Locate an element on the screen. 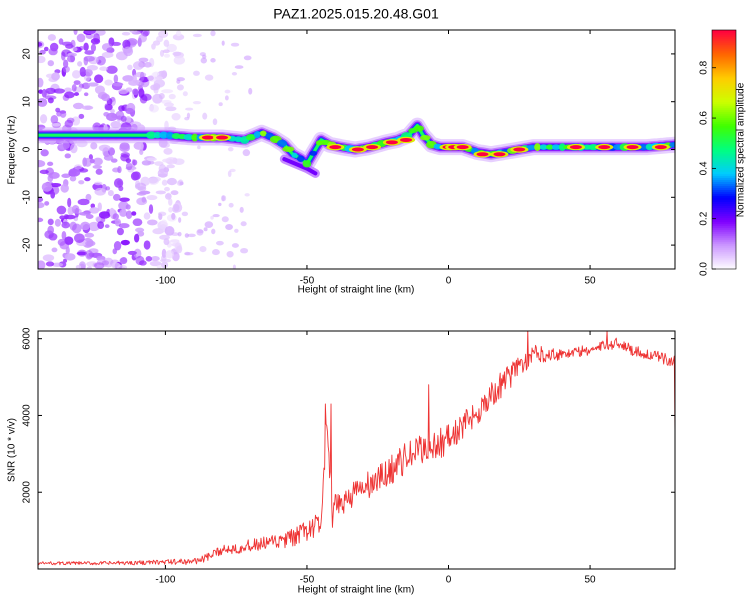 The image size is (750, 600). spectrogram-y-tick-label: 20 is located at coordinates (27, 54).